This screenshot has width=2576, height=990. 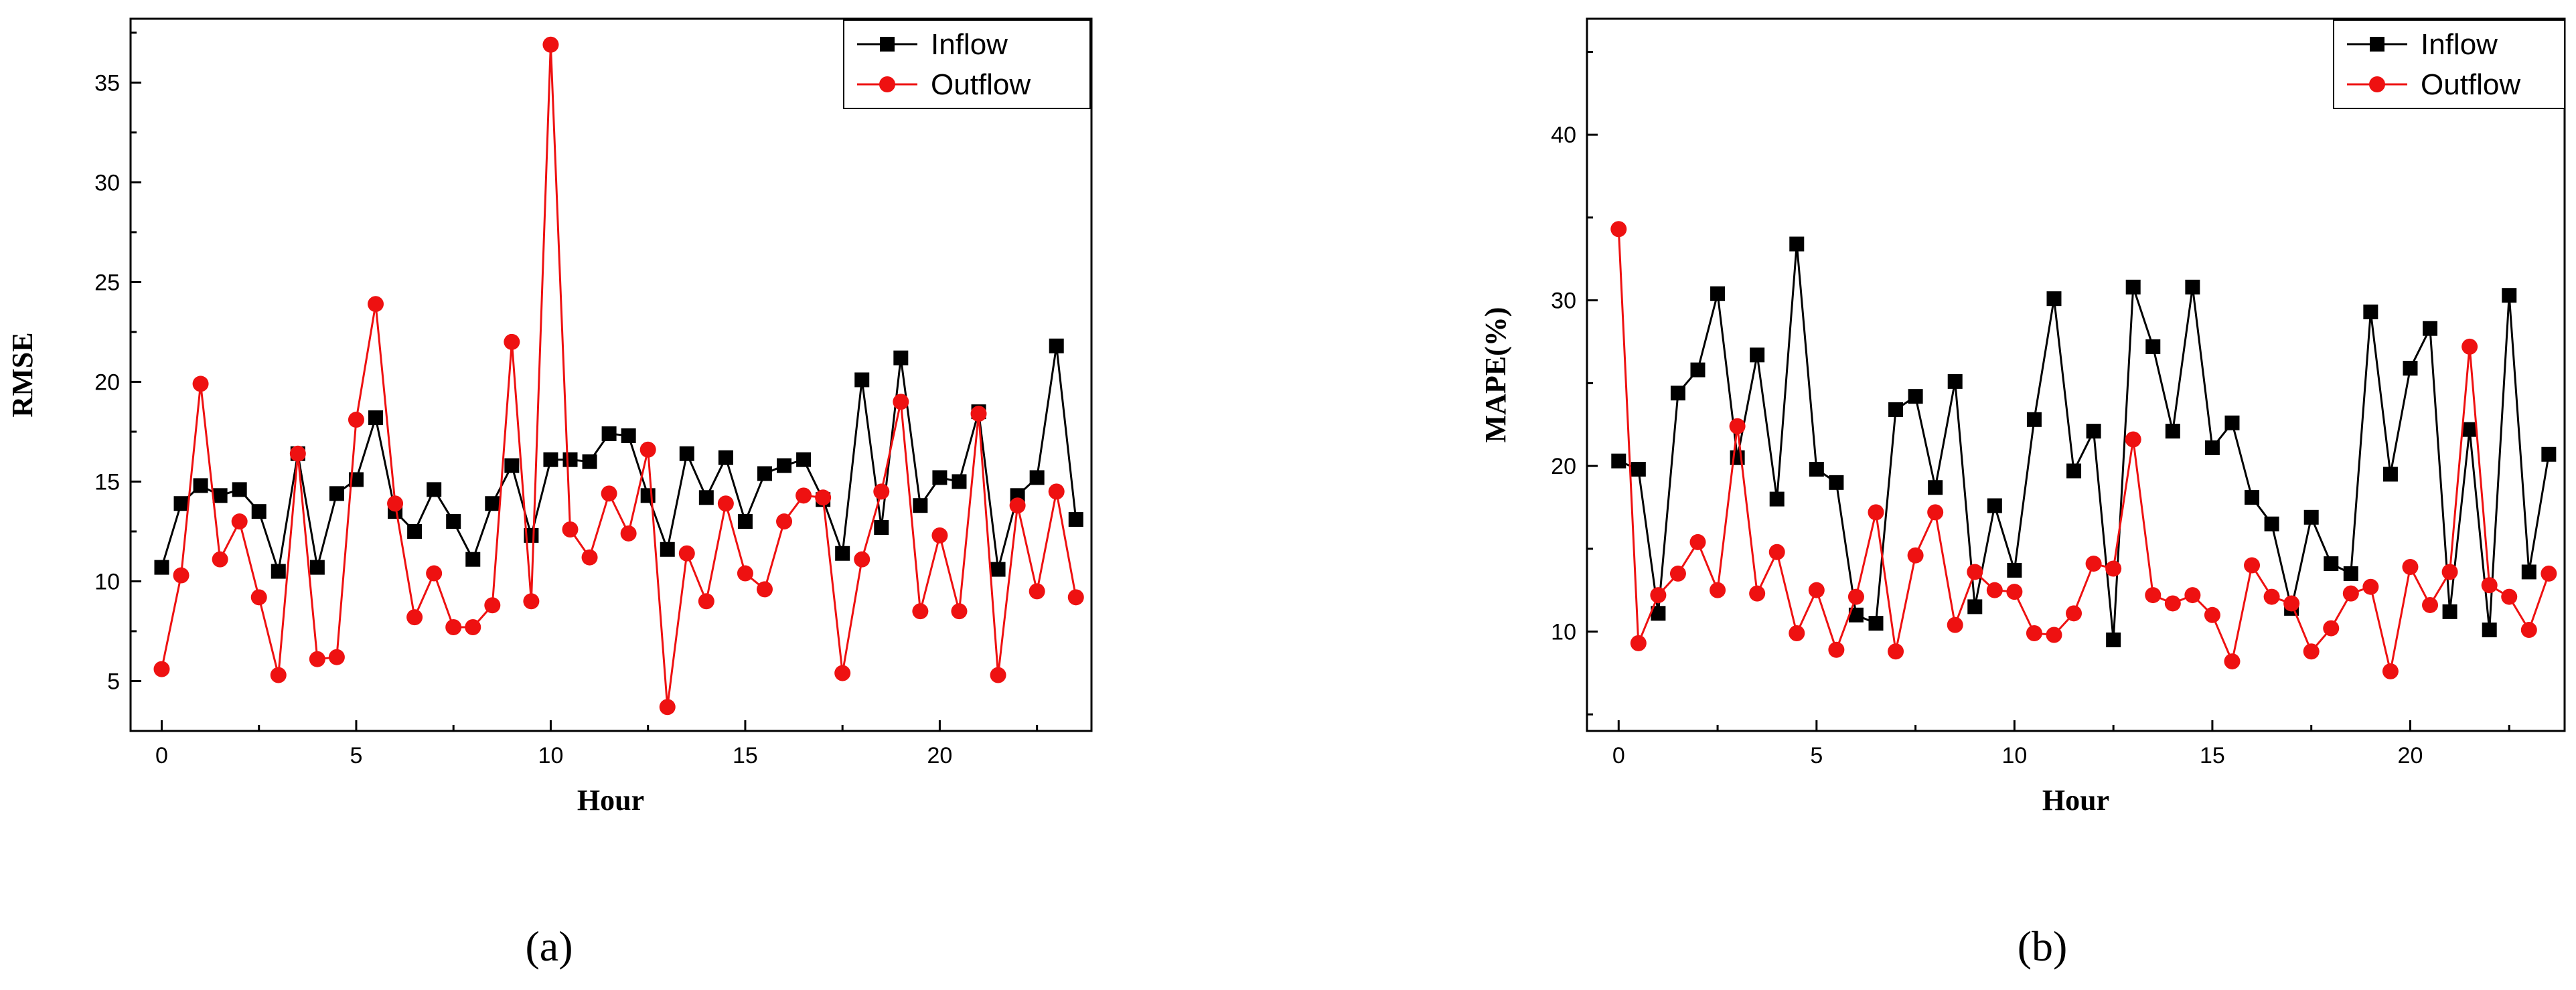 What do you see at coordinates (107, 482) in the screenshot?
I see `y-tick-label: 15` at bounding box center [107, 482].